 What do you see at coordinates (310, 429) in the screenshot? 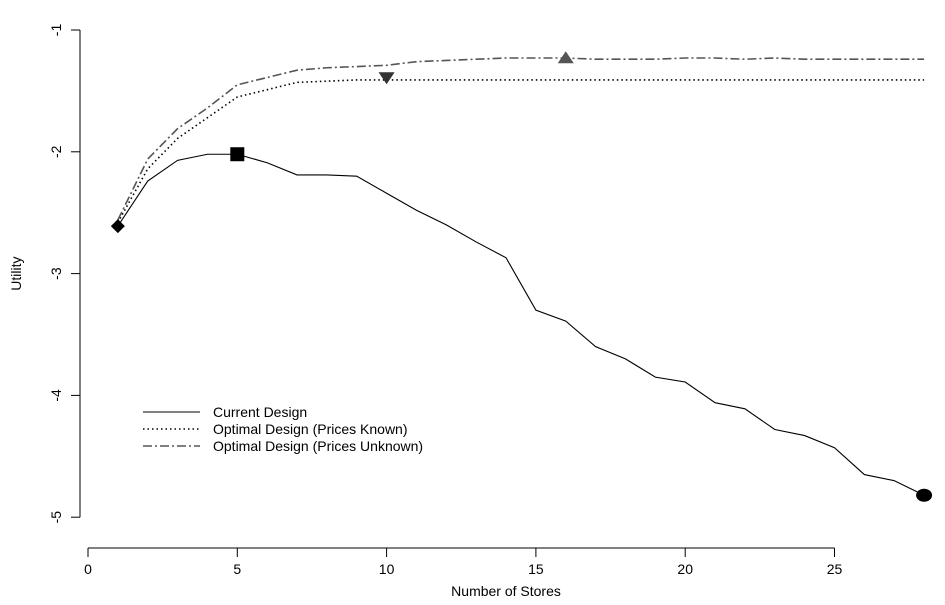
I see `legend-label-2: Optimal Design (Prices Known)` at bounding box center [310, 429].